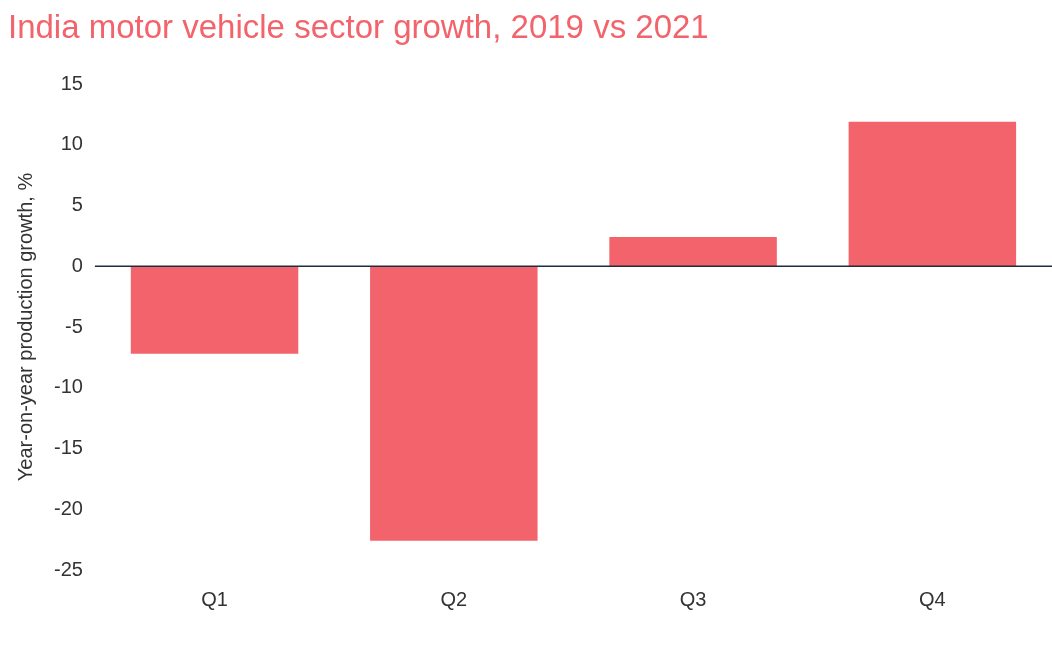  Describe the element at coordinates (24, 327) in the screenshot. I see `y-axis-title: Year-on-year production growth, %` at that location.